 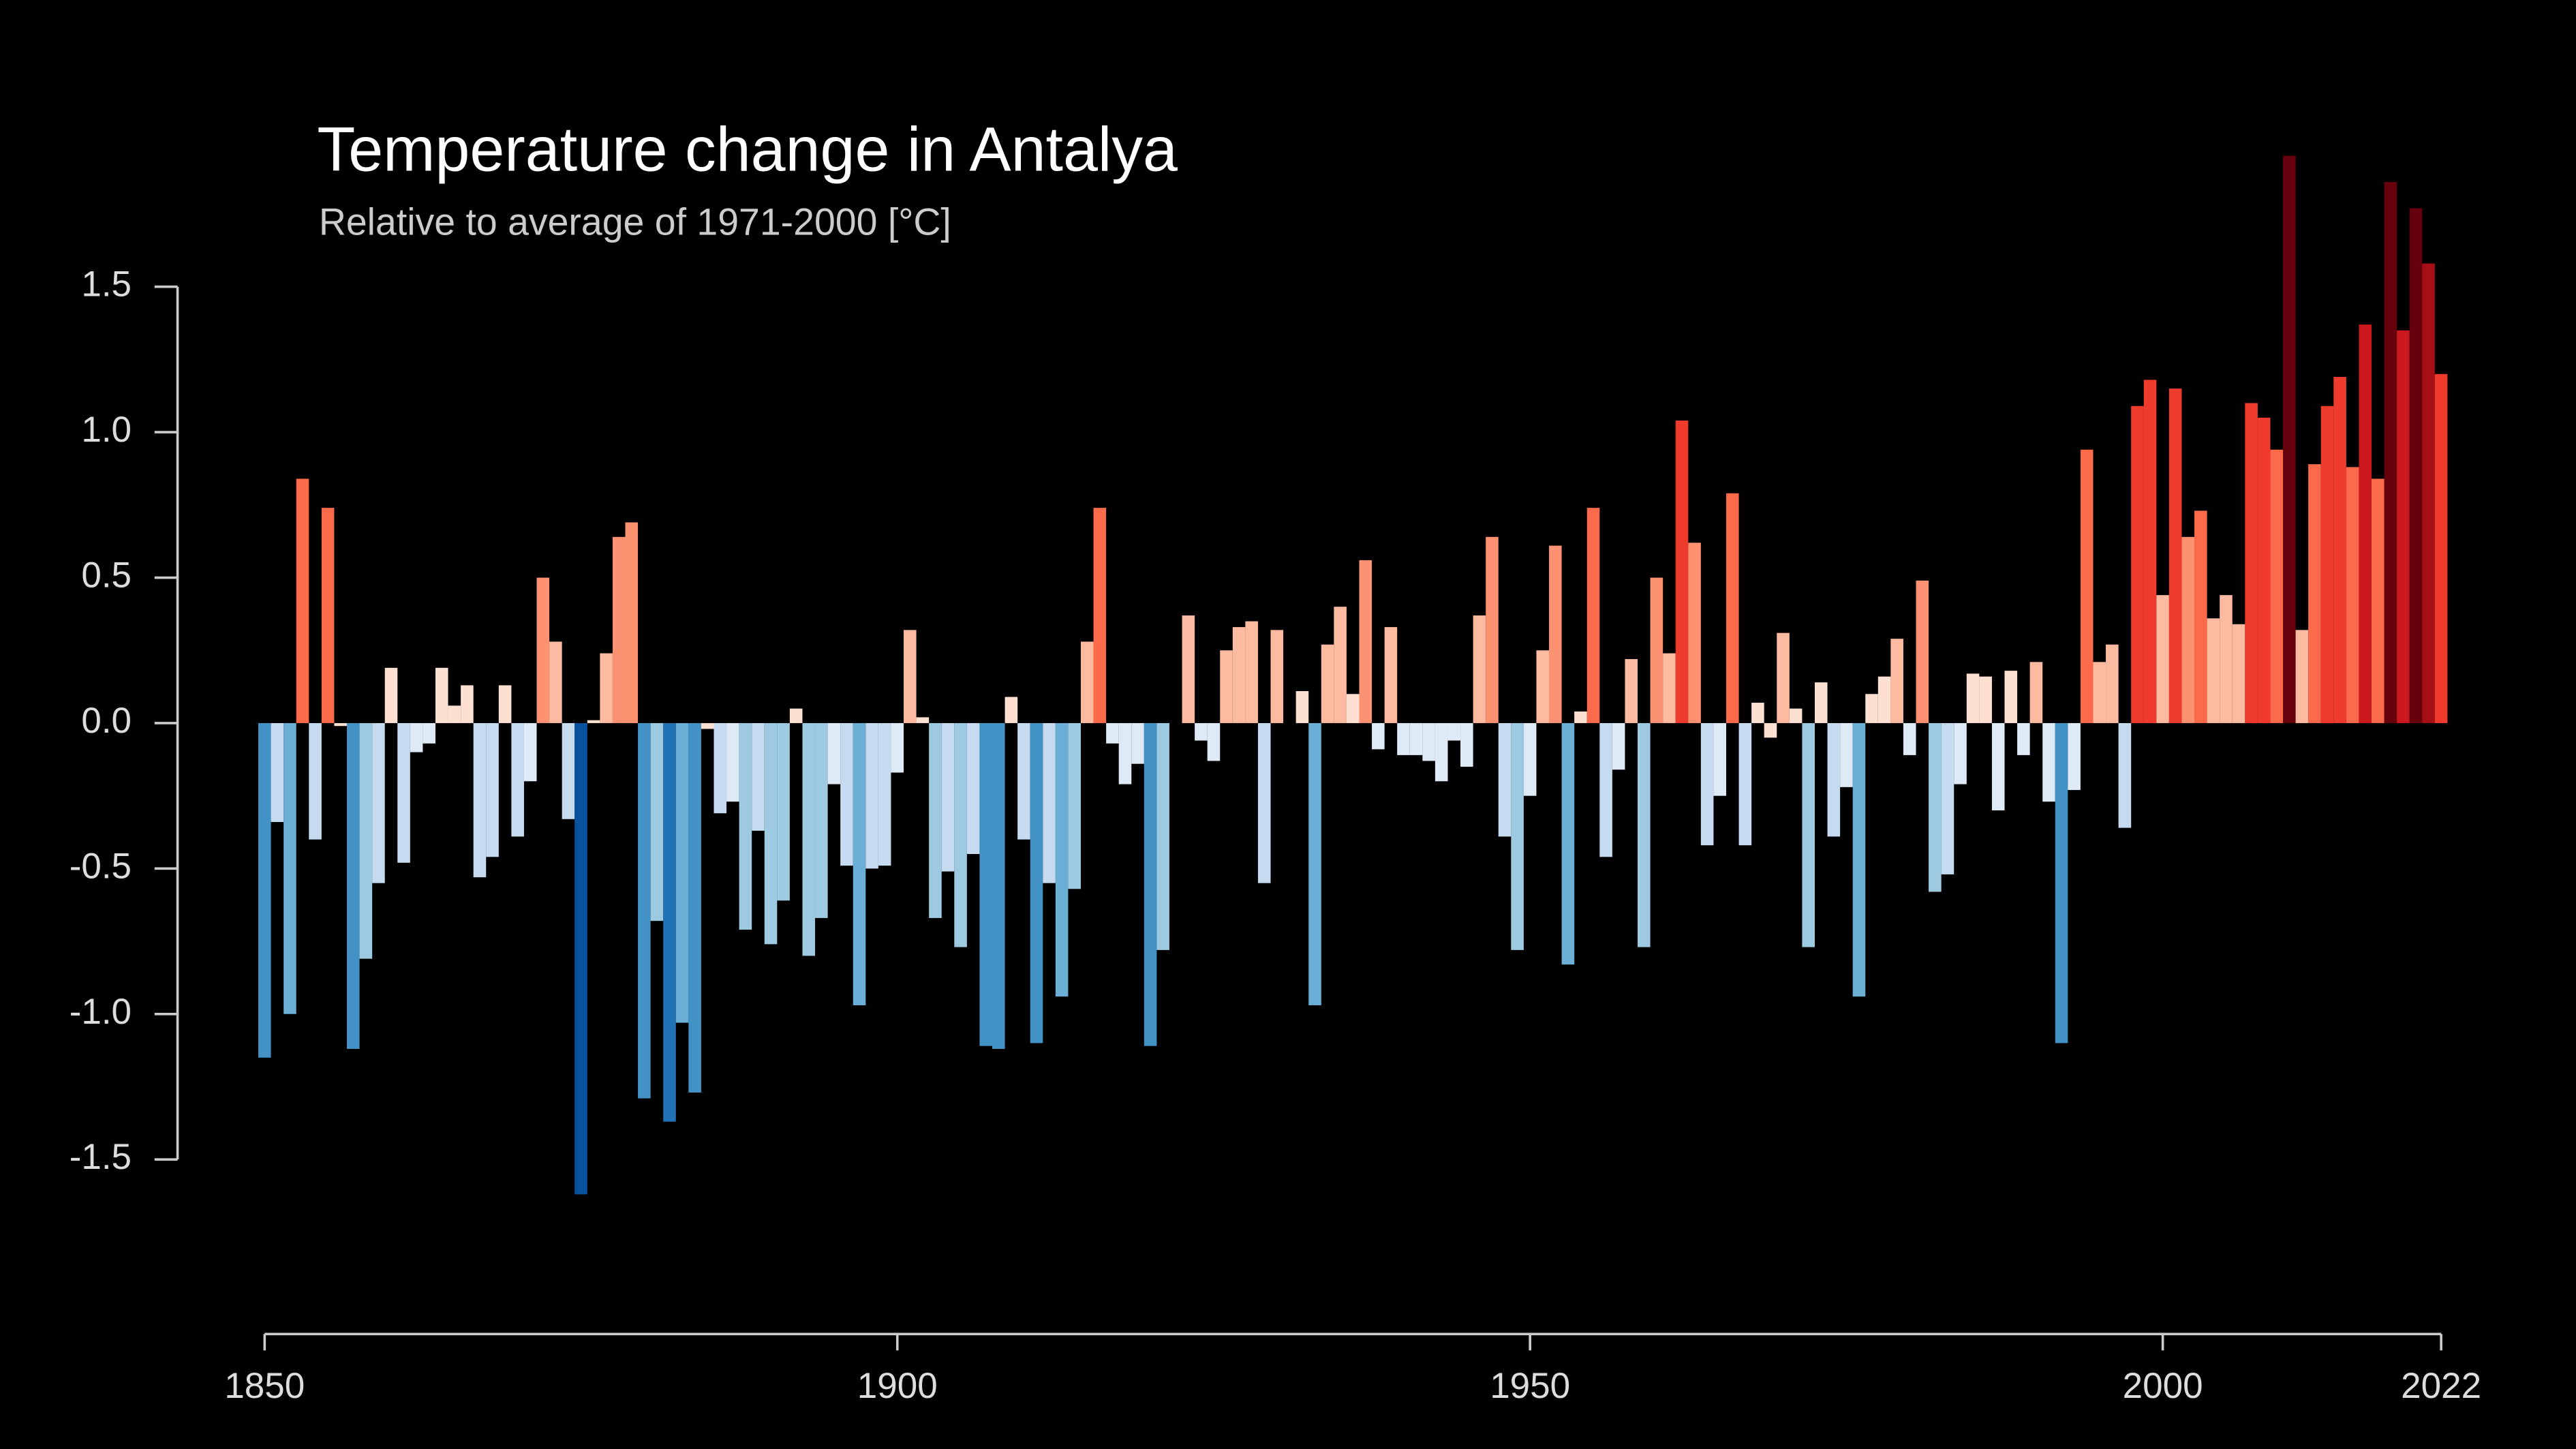 What do you see at coordinates (107, 721) in the screenshot?
I see `y-tick-label: 0.0` at bounding box center [107, 721].